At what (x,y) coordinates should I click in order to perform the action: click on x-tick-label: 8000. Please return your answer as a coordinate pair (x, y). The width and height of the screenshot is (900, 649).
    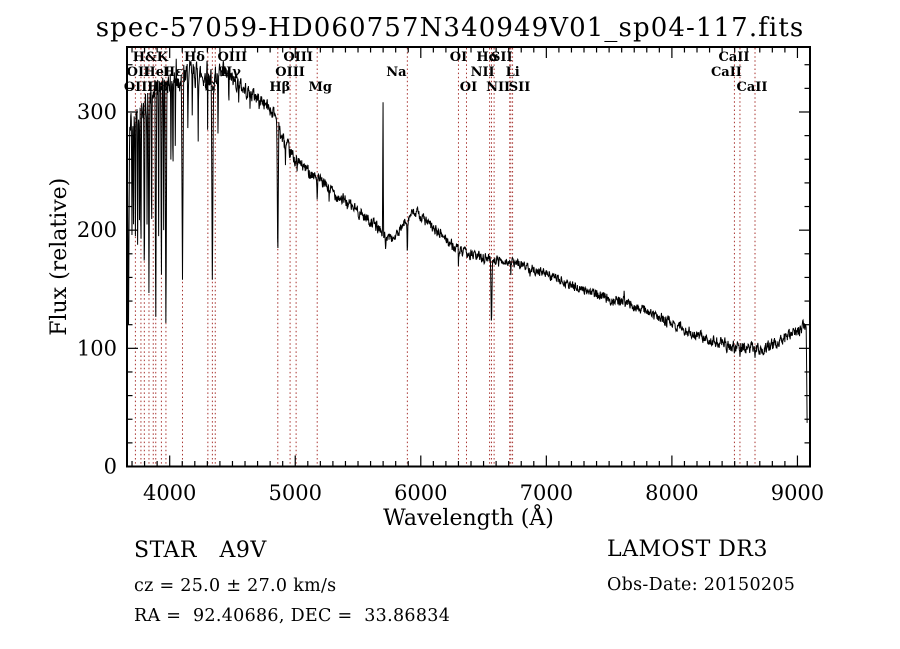
    Looking at the image, I should click on (671, 493).